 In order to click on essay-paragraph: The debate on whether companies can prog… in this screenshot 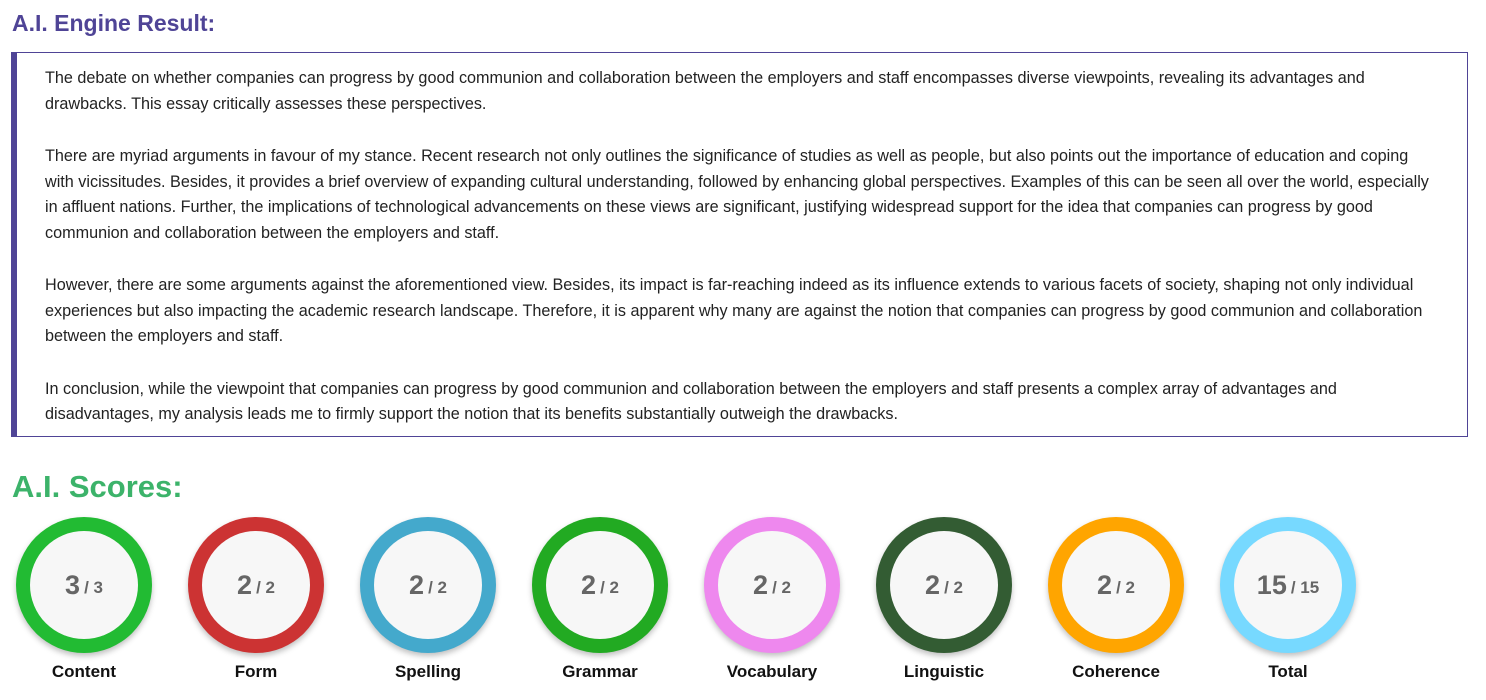, I will do `click(705, 91)`.